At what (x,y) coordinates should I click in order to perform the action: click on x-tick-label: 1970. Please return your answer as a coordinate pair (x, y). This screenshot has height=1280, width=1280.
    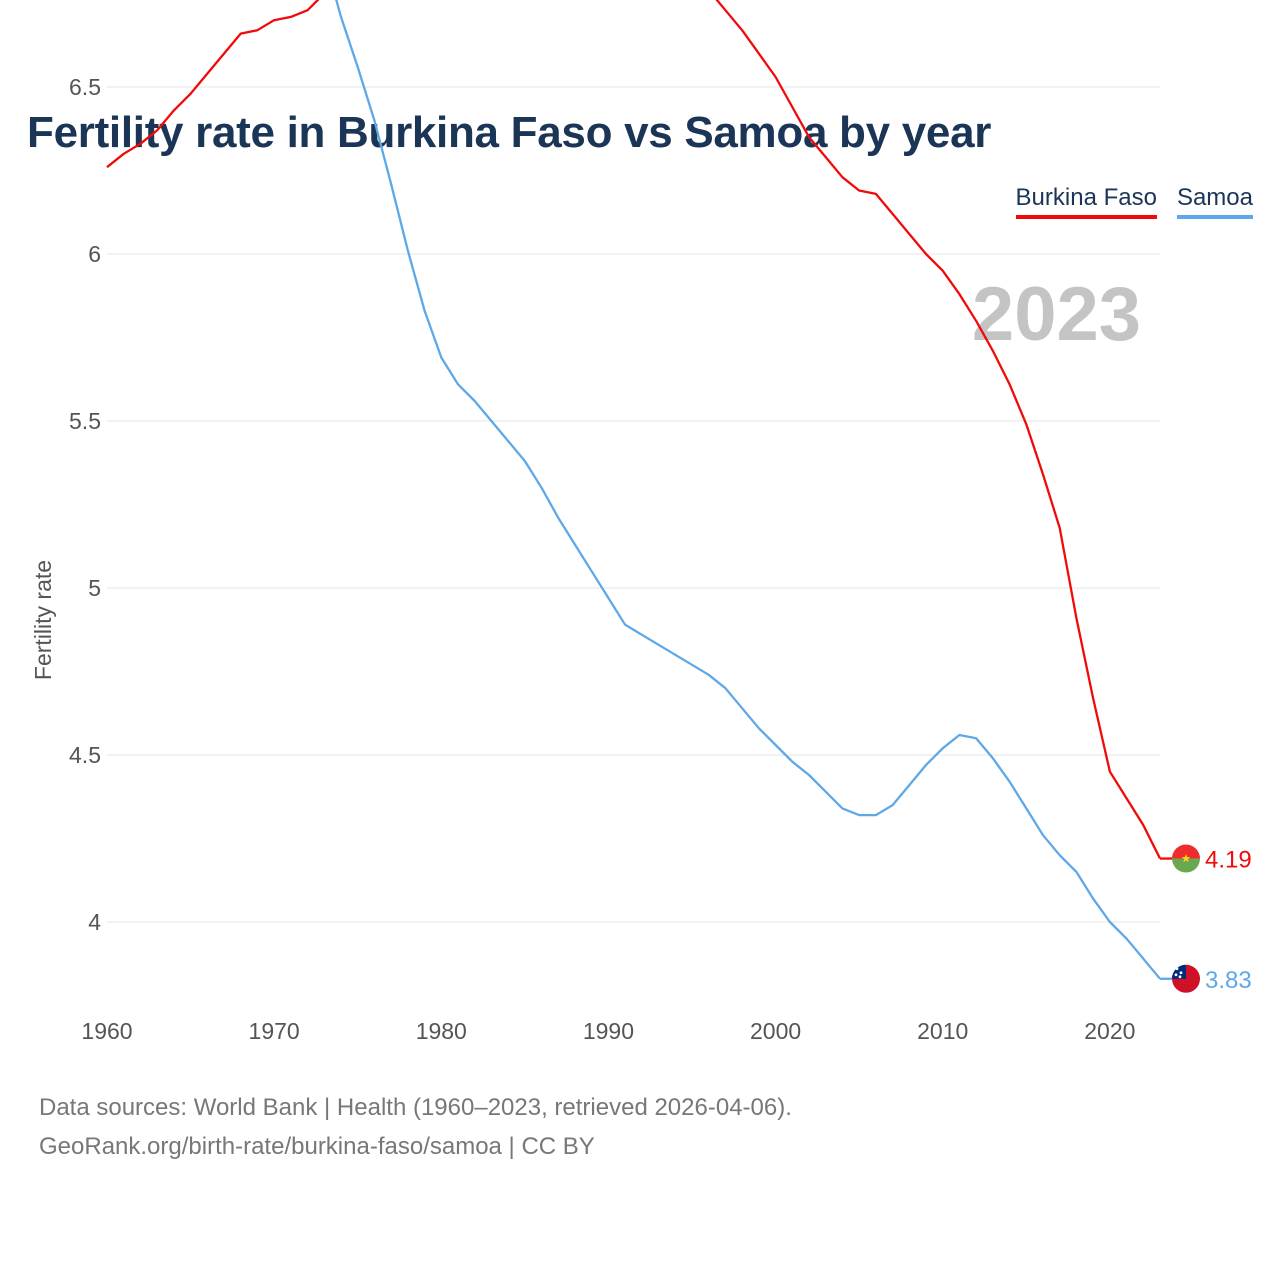
    Looking at the image, I should click on (274, 1031).